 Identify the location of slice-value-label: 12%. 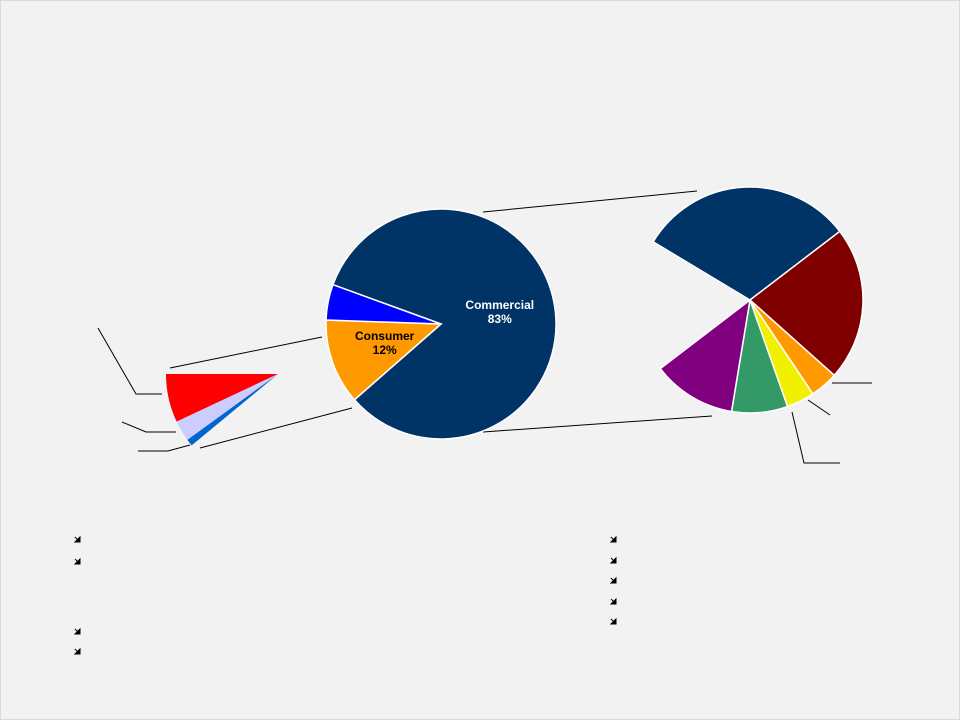
(385, 350).